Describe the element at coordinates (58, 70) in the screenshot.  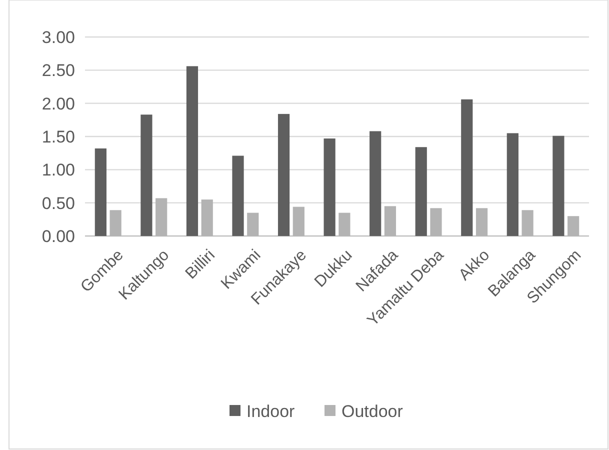
I see `y-tick-label: 2.50` at that location.